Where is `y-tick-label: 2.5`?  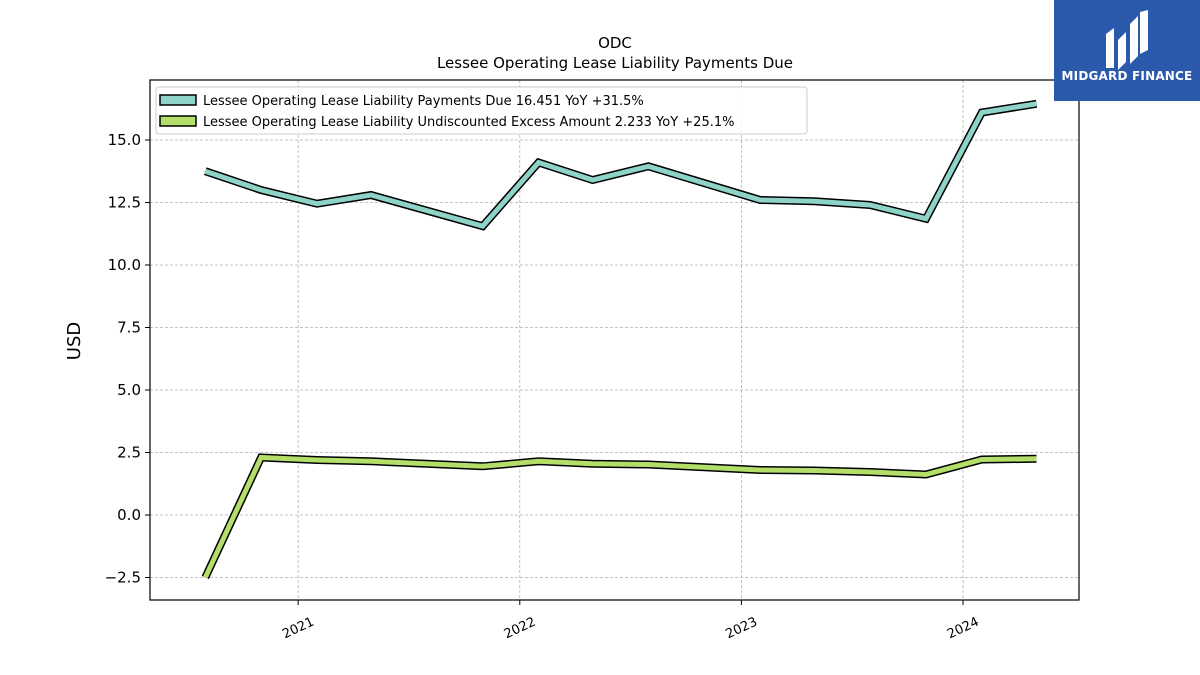 y-tick-label: 2.5 is located at coordinates (129, 453).